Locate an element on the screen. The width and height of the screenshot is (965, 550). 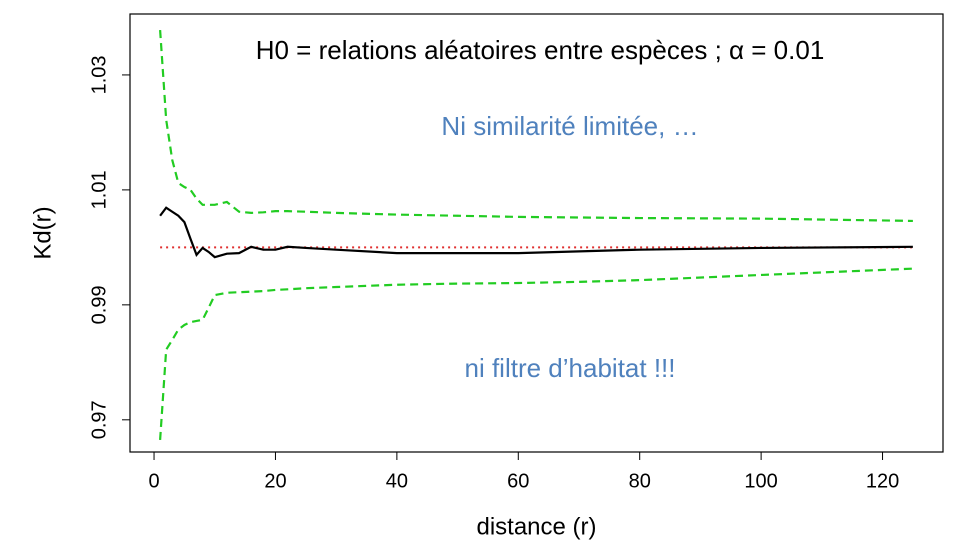
x-tick-label: 40 is located at coordinates (397, 481).